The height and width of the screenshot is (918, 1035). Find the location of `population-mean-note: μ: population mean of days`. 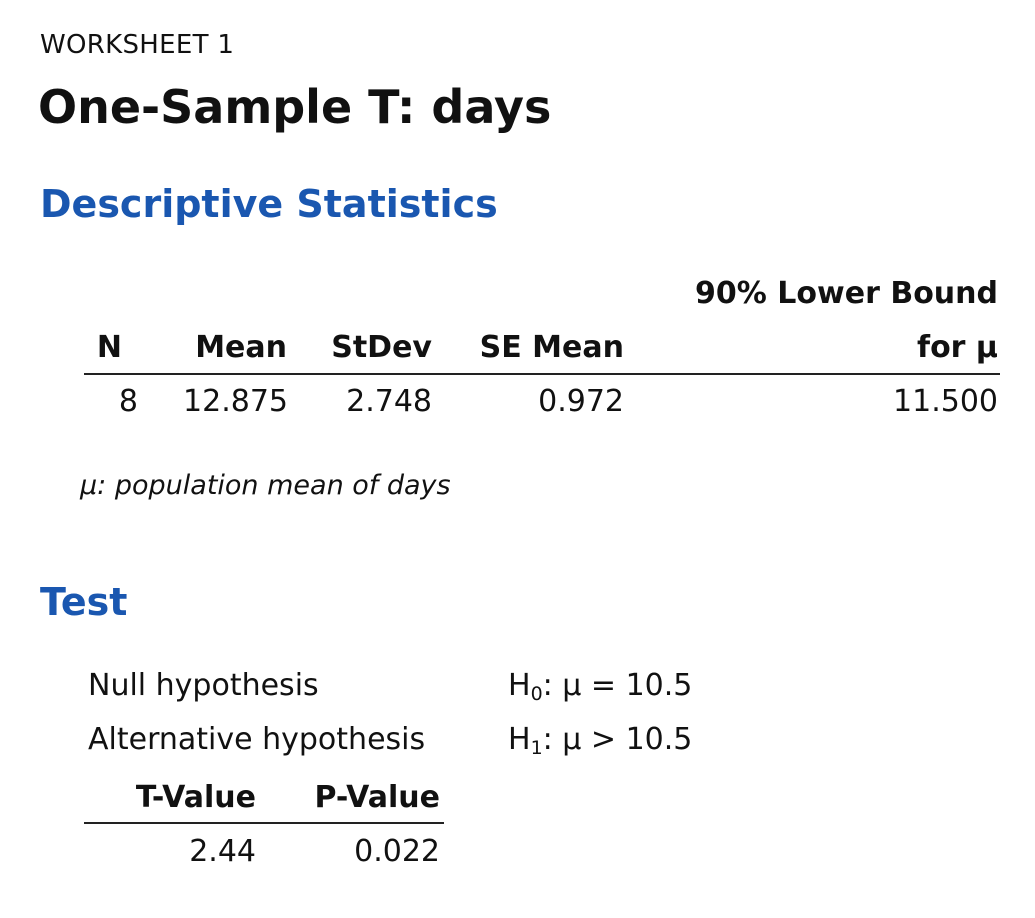

population-mean-note: μ: population mean of days is located at coordinates (265, 485).